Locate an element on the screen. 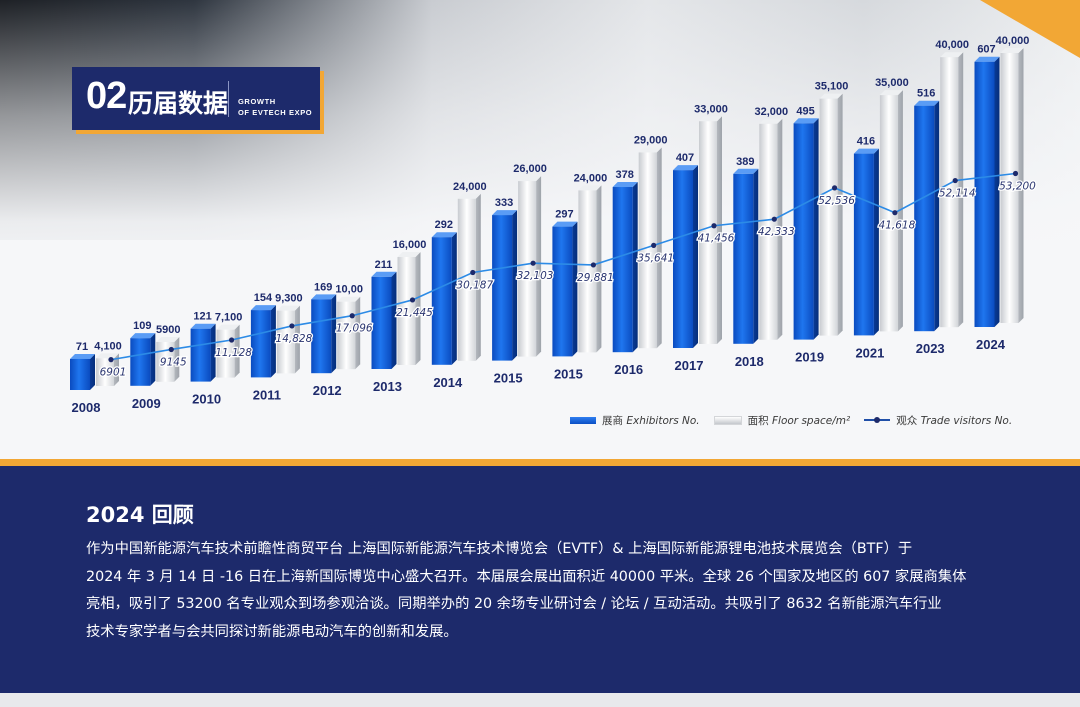  floor-value-label: 40,000 is located at coordinates (952, 45).